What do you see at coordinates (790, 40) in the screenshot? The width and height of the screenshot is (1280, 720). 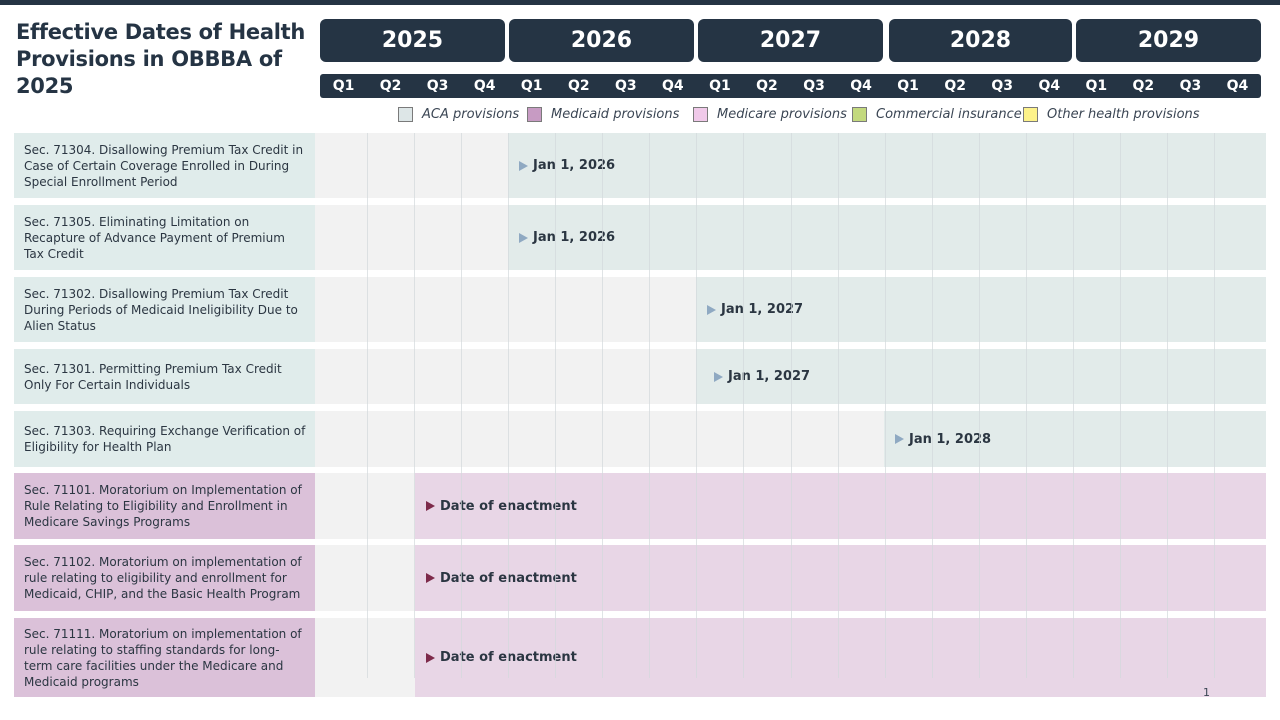 I see `year-header-2027: 2027` at bounding box center [790, 40].